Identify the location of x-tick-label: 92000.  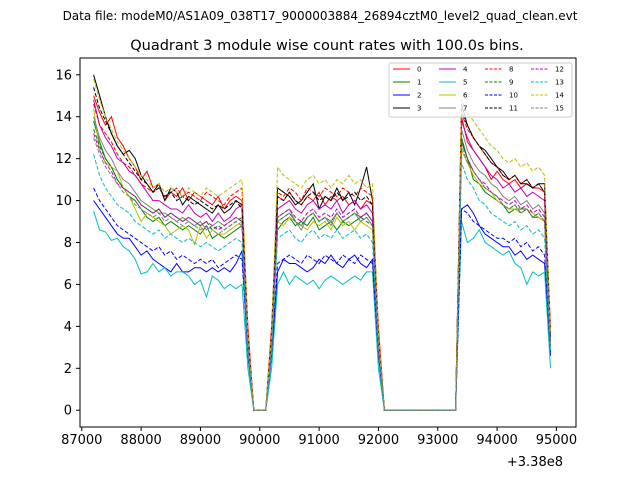
(378, 440).